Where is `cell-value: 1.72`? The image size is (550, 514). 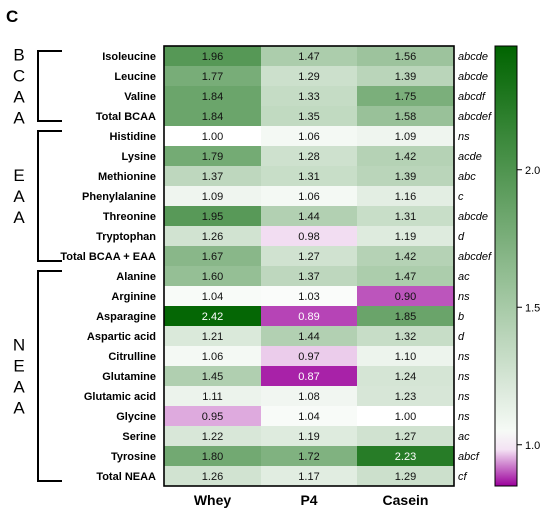 cell-value: 1.72 is located at coordinates (308, 457).